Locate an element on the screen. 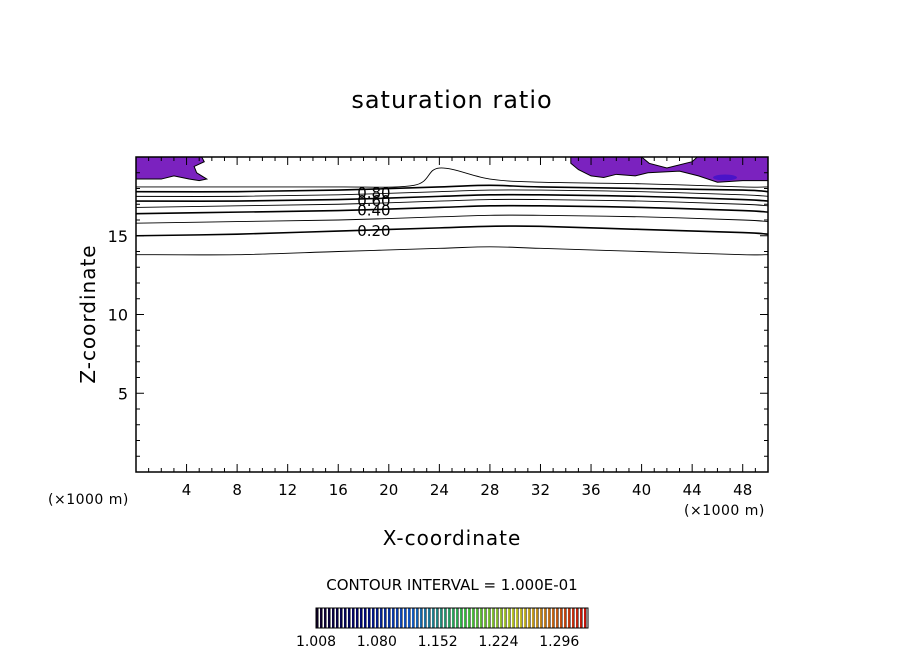  contour-label: 0.20 is located at coordinates (373, 231).